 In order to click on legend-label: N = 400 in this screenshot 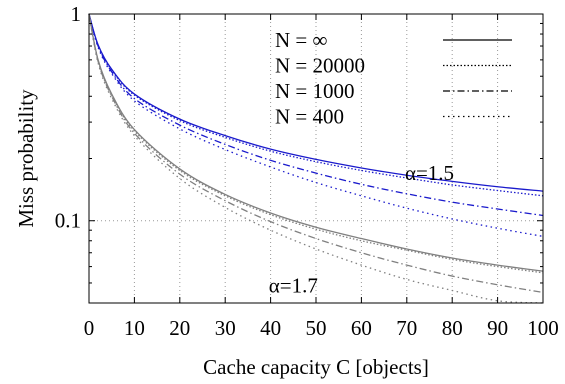, I will do `click(309, 117)`.